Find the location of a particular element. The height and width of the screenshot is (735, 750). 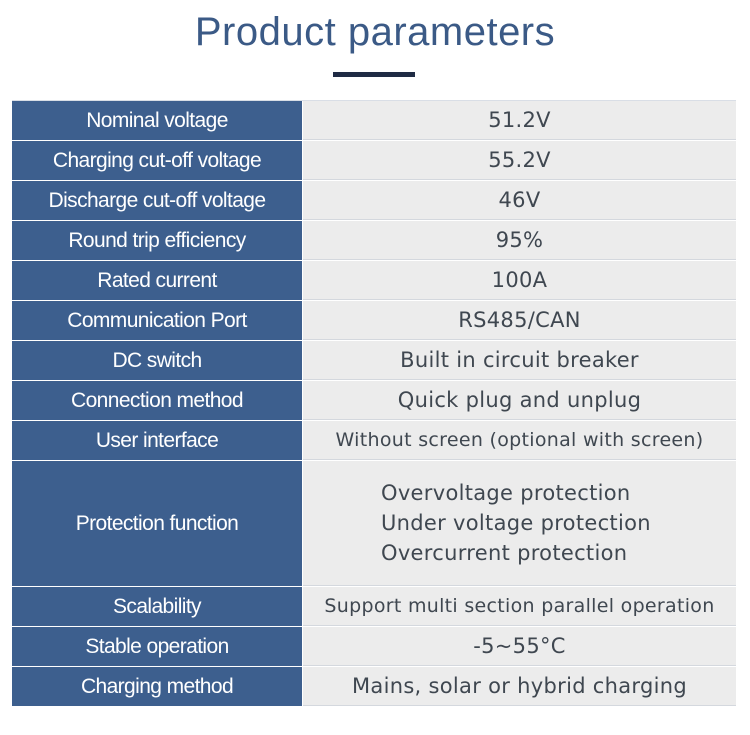

row-value: Support multi section parallel operation is located at coordinates (519, 606).